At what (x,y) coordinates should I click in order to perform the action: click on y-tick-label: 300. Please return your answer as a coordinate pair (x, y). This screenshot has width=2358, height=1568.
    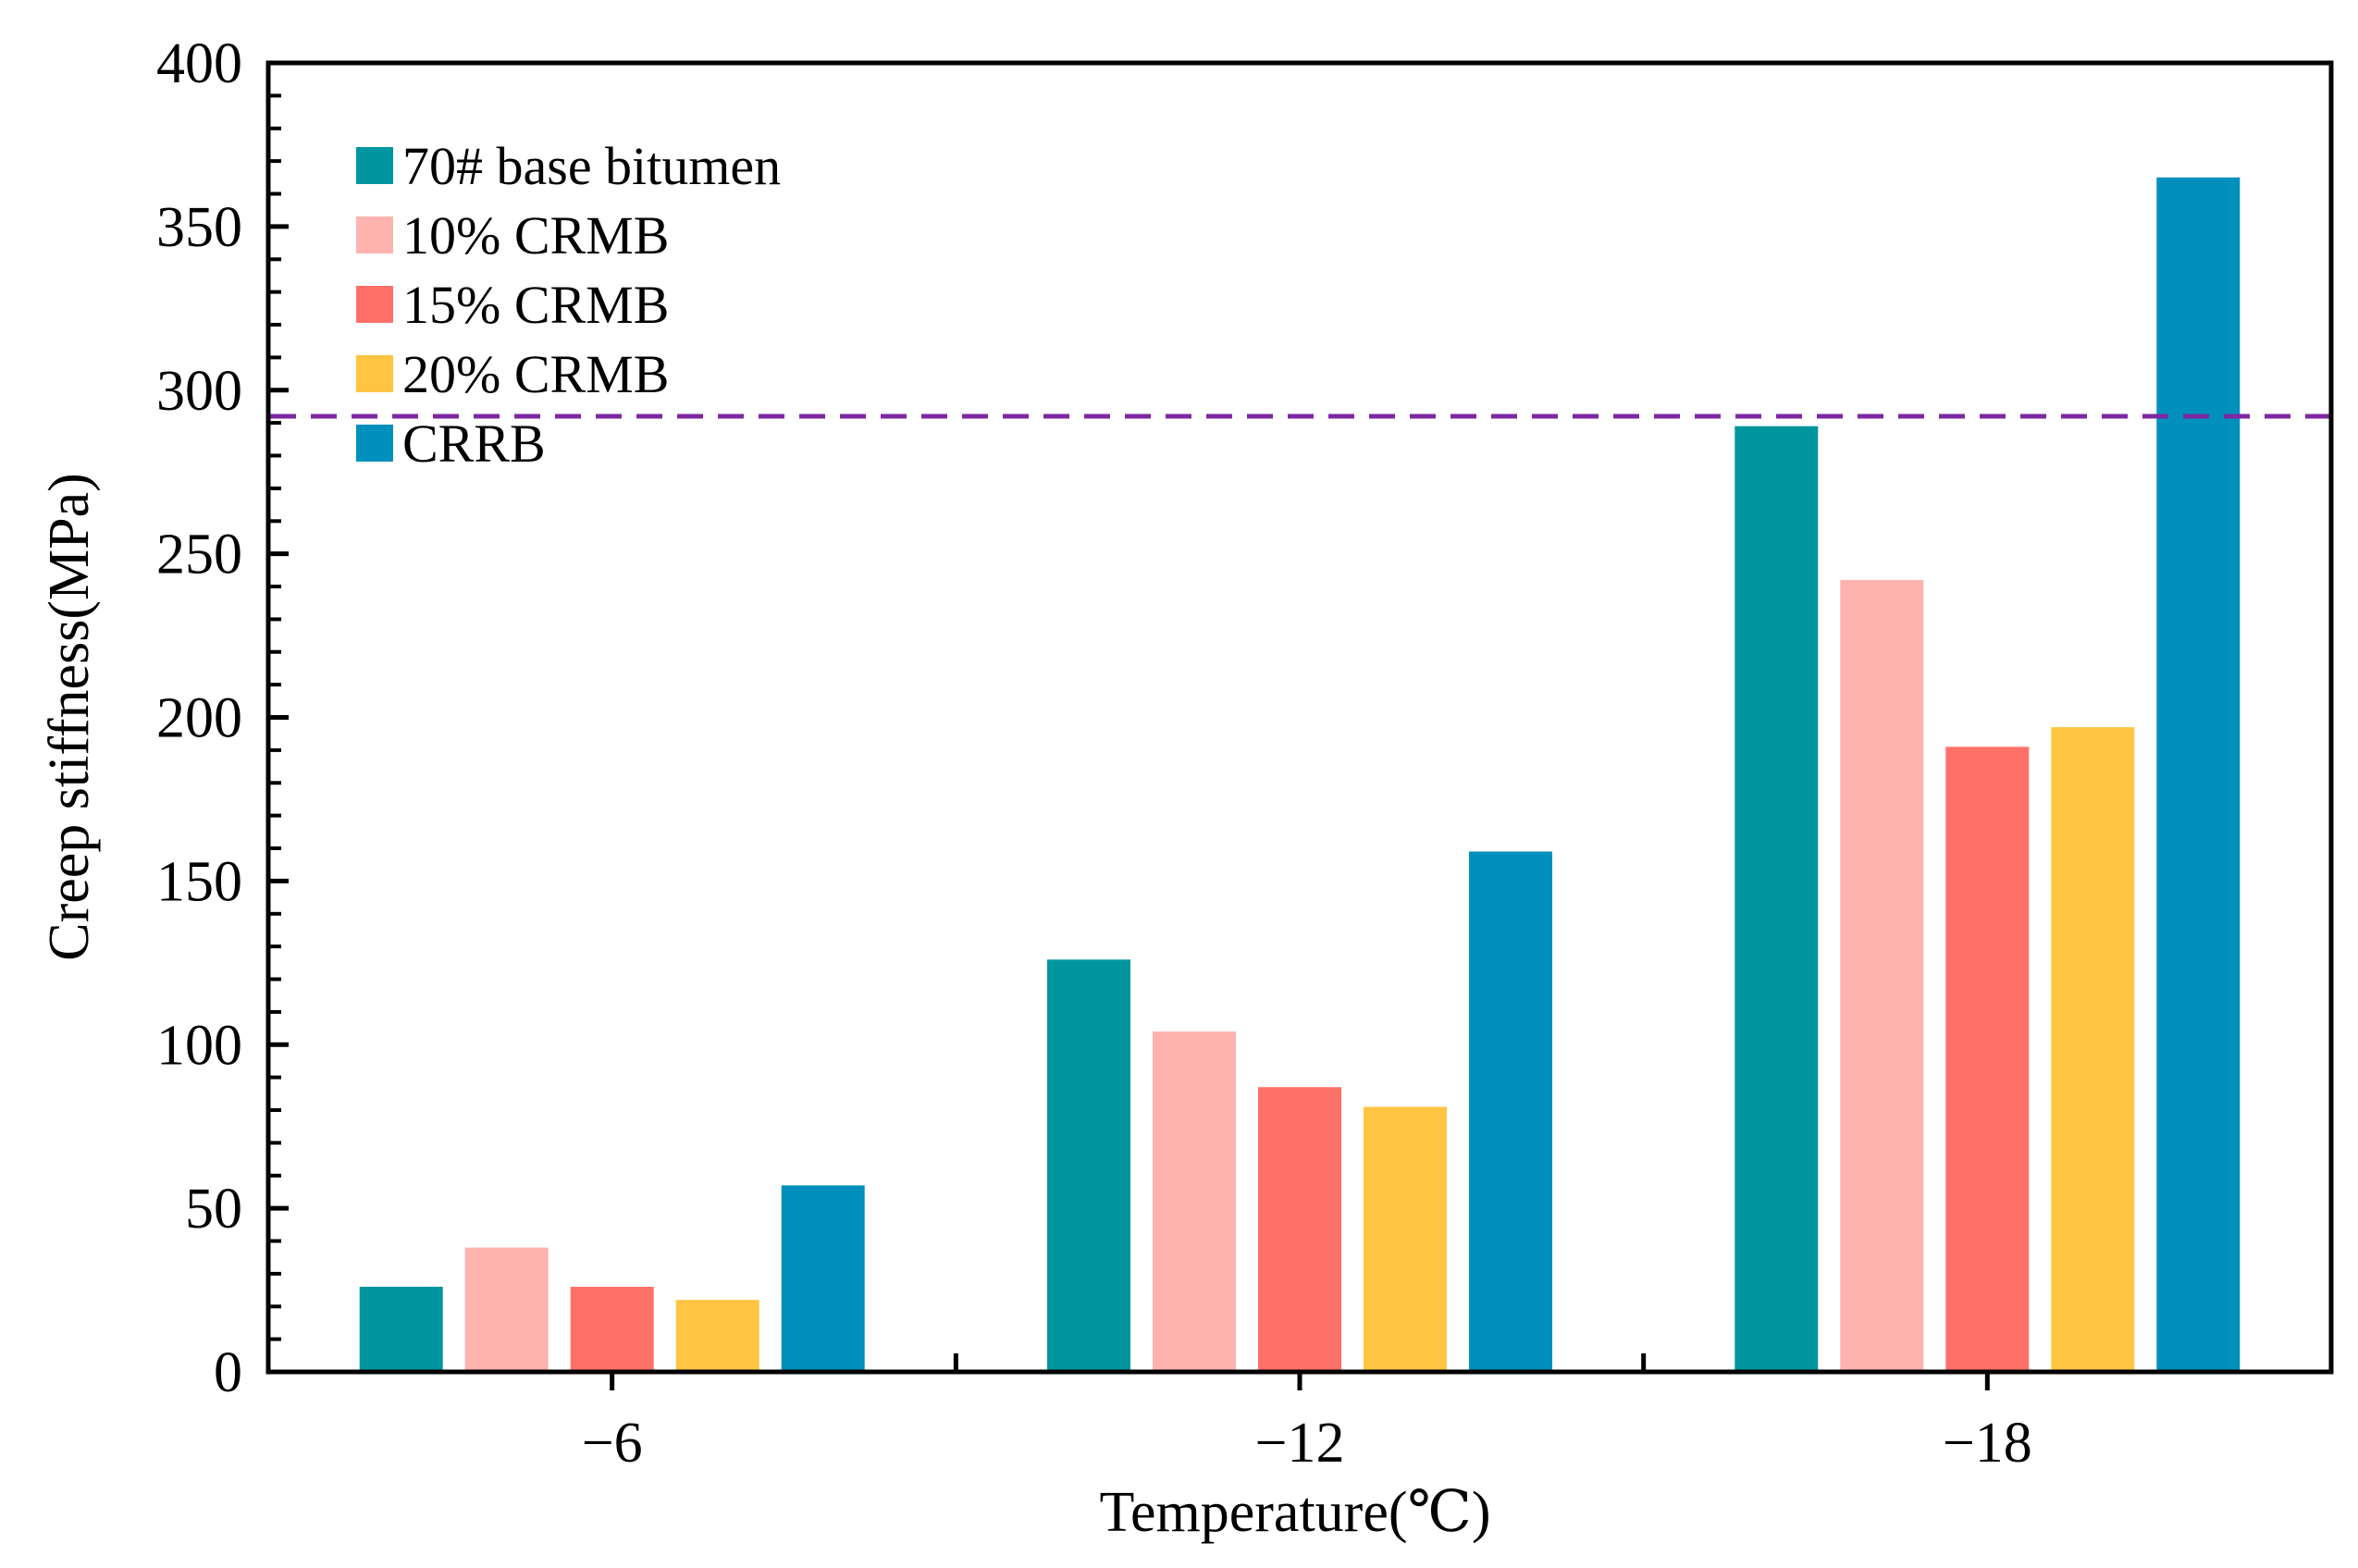
    Looking at the image, I should click on (199, 391).